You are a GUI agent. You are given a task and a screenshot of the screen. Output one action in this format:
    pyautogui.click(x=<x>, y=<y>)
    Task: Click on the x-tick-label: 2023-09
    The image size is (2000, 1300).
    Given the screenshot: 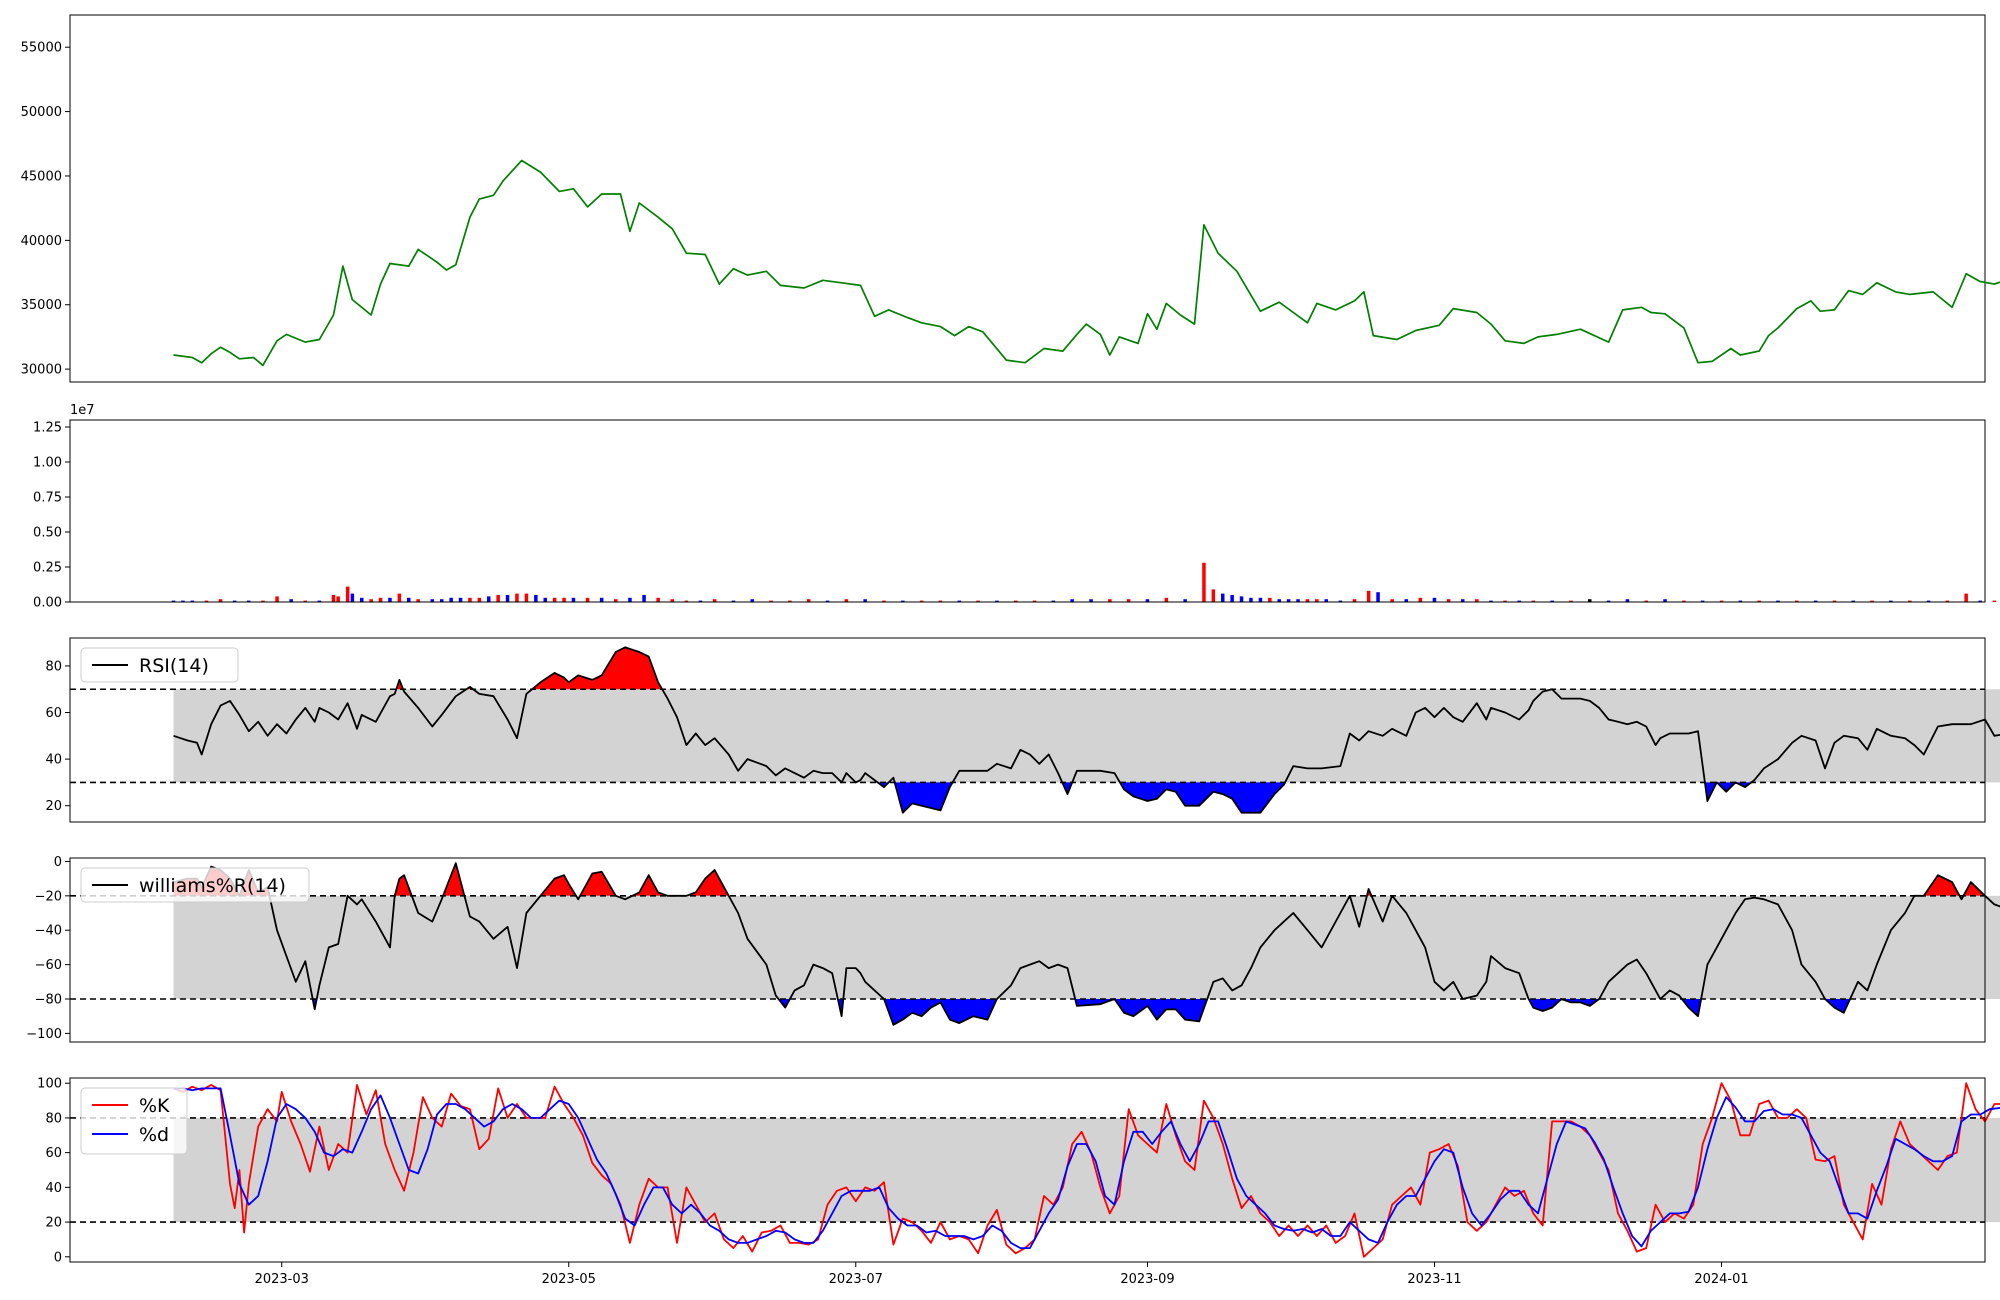 What is the action you would take?
    pyautogui.click(x=1147, y=1279)
    